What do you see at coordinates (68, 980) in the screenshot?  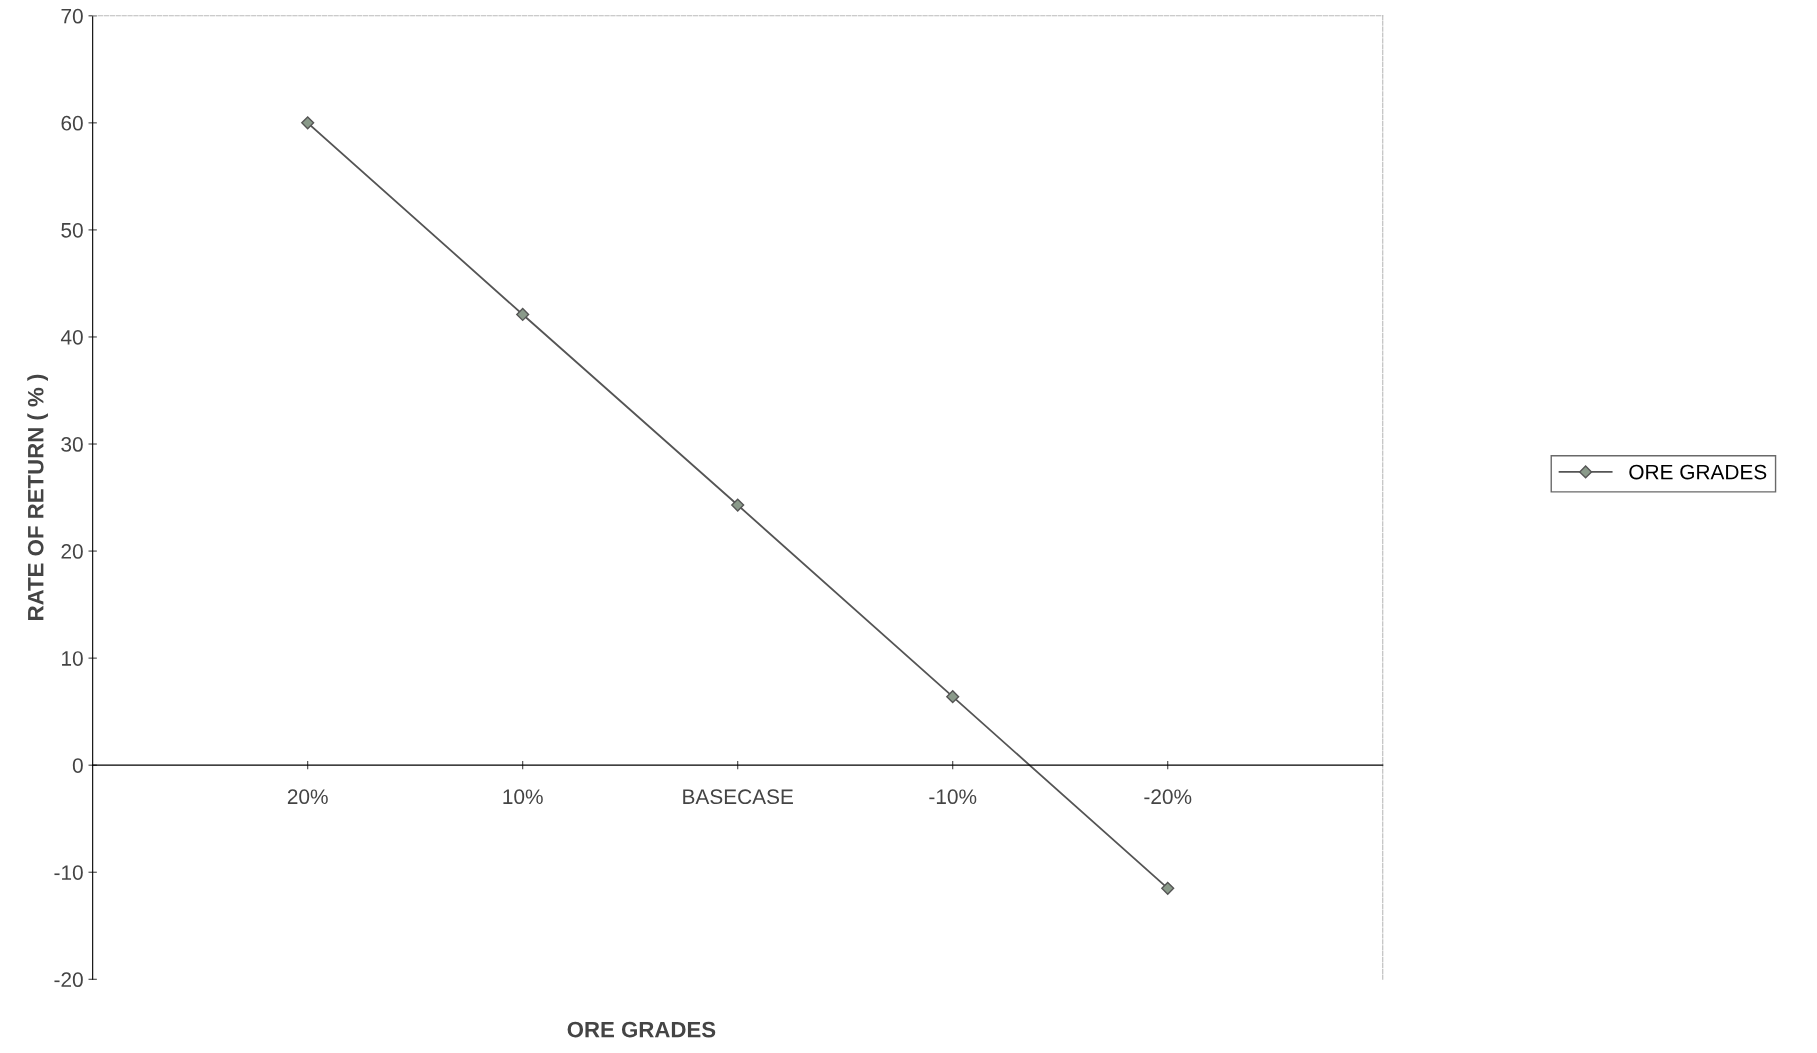 I see `y-tick-label: -20` at bounding box center [68, 980].